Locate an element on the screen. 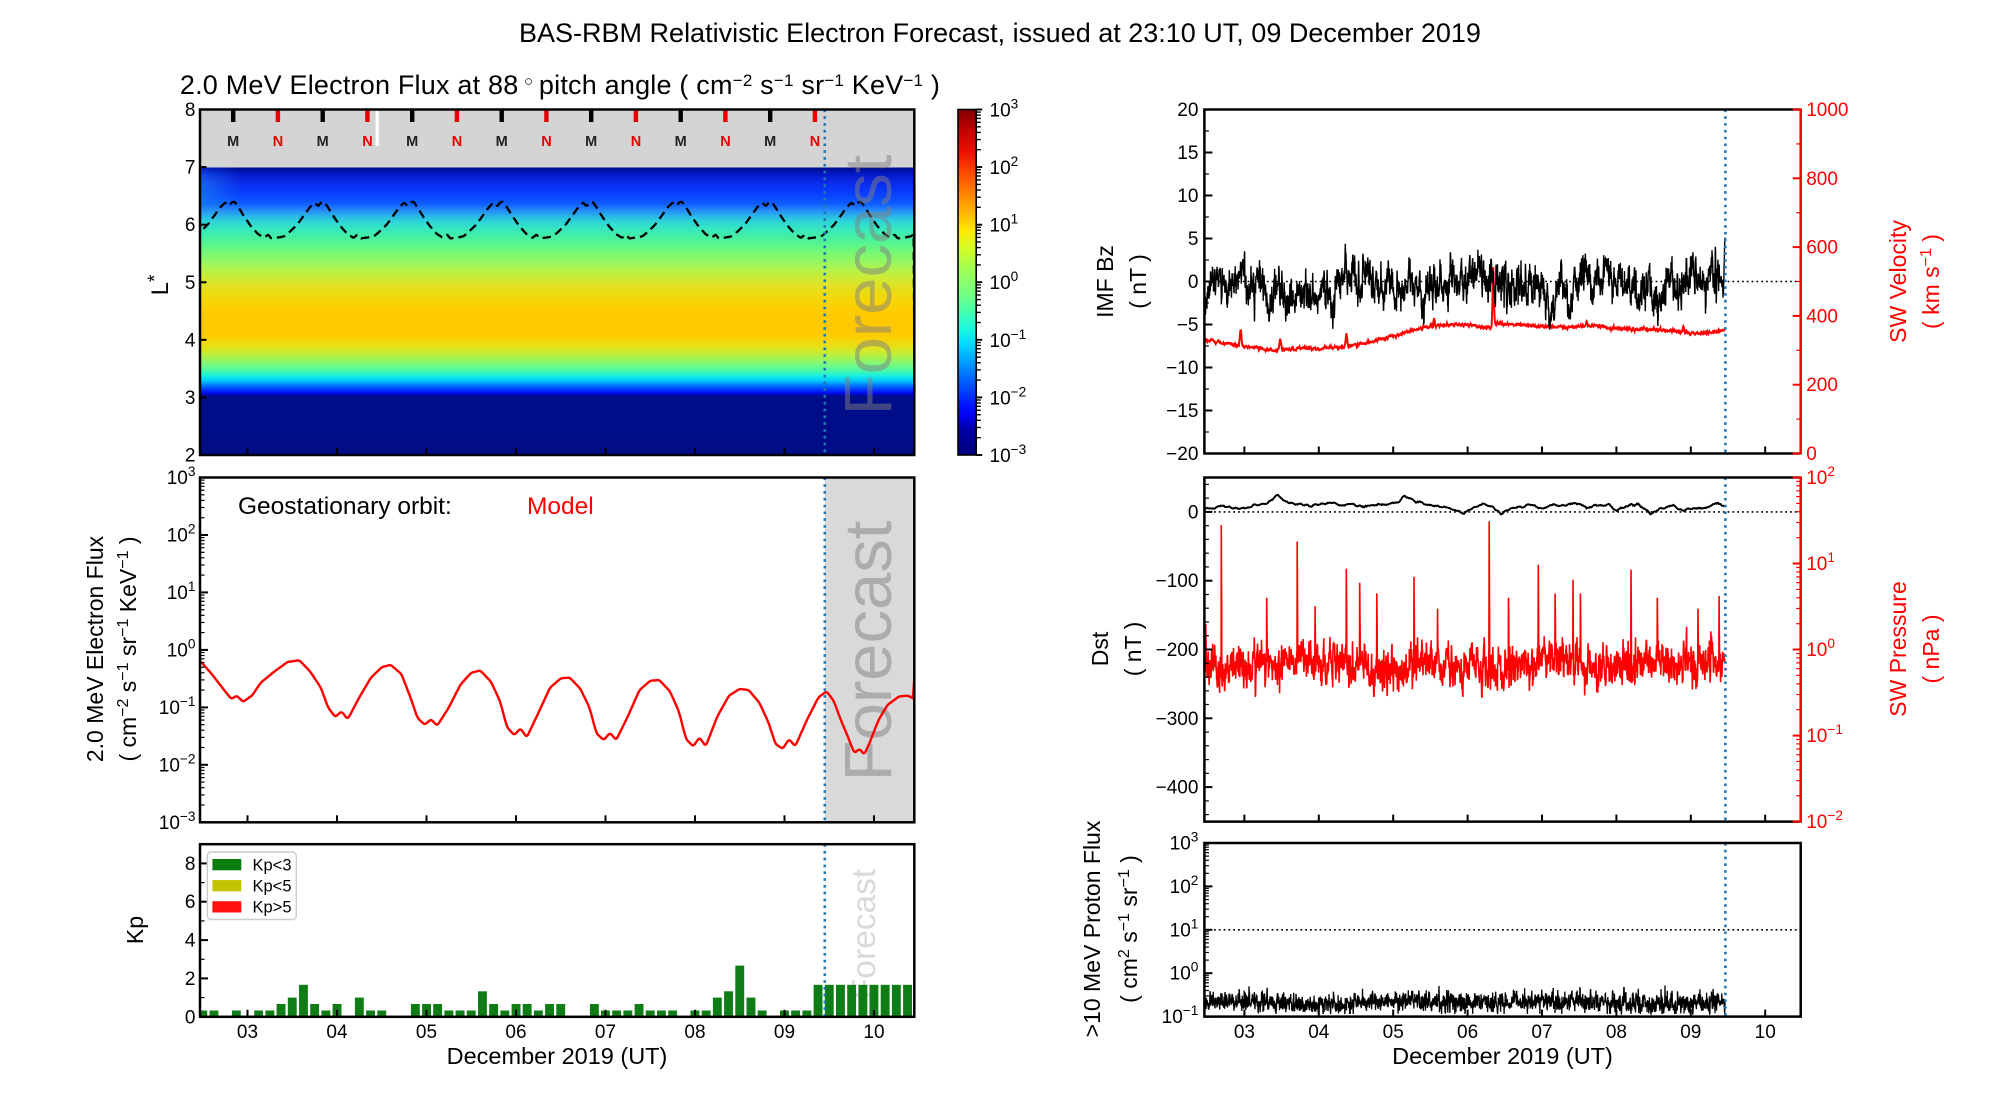  svg-text: −15 is located at coordinates (1182, 411).